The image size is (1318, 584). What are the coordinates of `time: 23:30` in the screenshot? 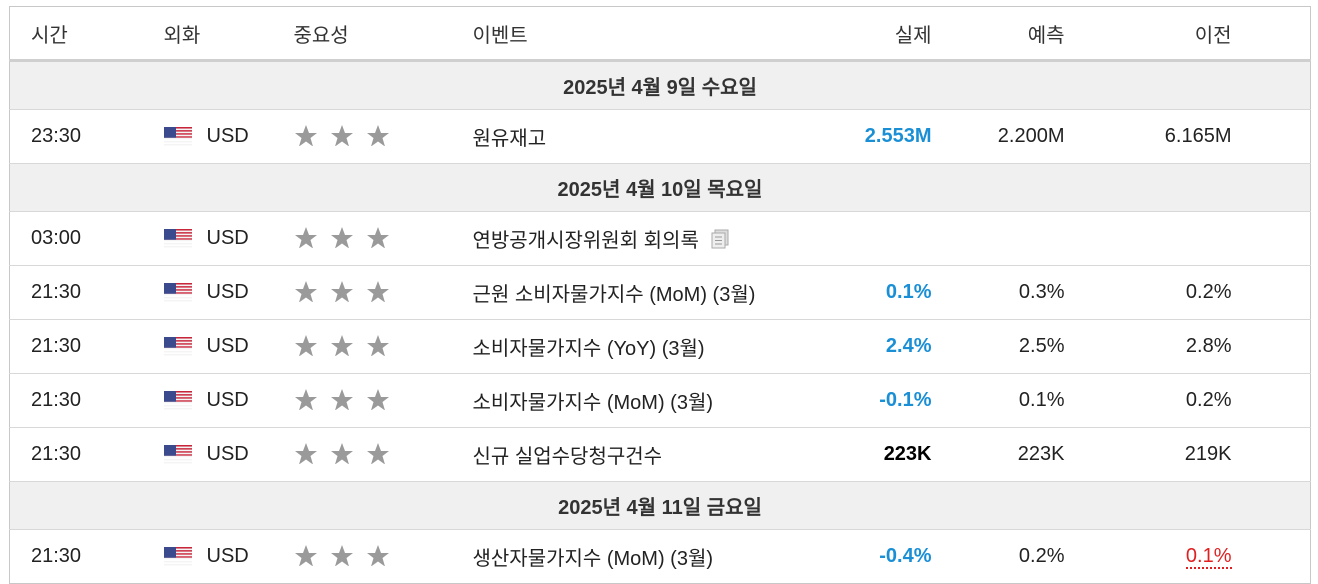 It's located at (80, 136).